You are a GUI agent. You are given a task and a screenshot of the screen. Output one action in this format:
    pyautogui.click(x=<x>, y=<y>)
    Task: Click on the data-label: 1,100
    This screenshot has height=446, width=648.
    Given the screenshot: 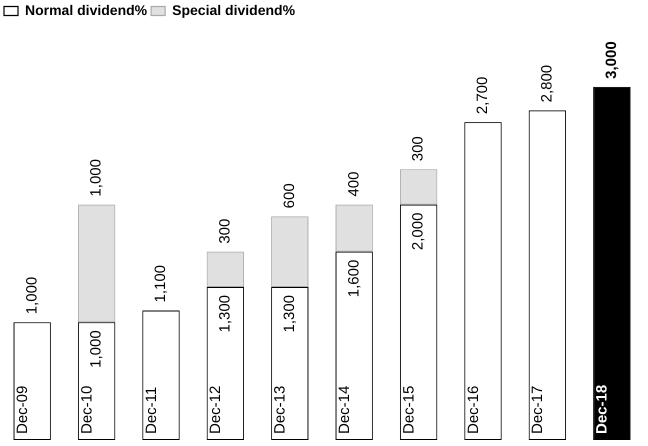 What is the action you would take?
    pyautogui.click(x=161, y=283)
    